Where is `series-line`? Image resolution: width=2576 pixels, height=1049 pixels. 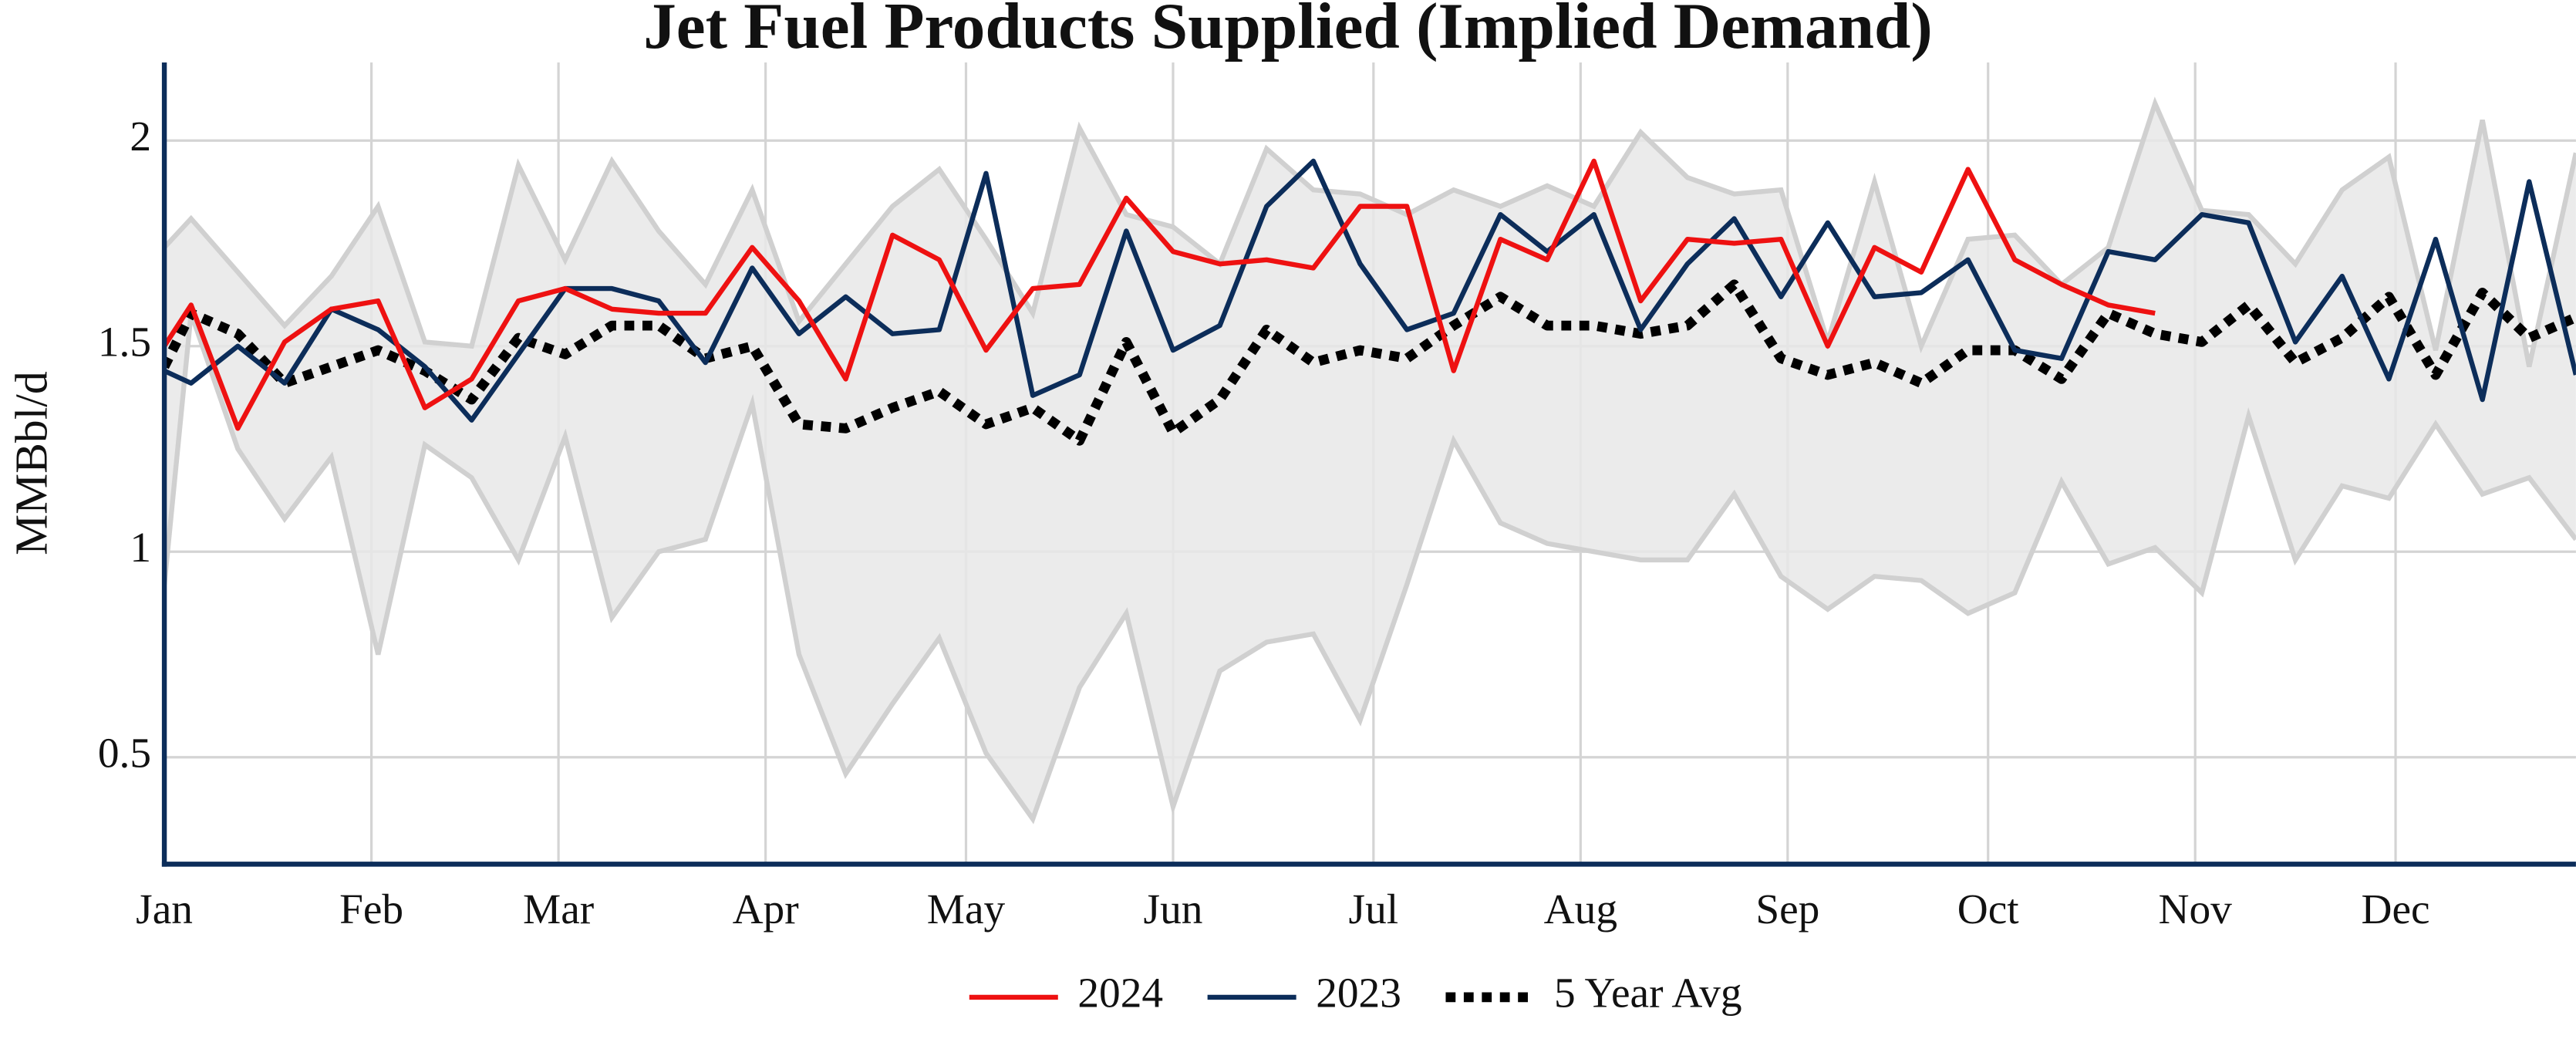 series-line is located at coordinates (1370, 362).